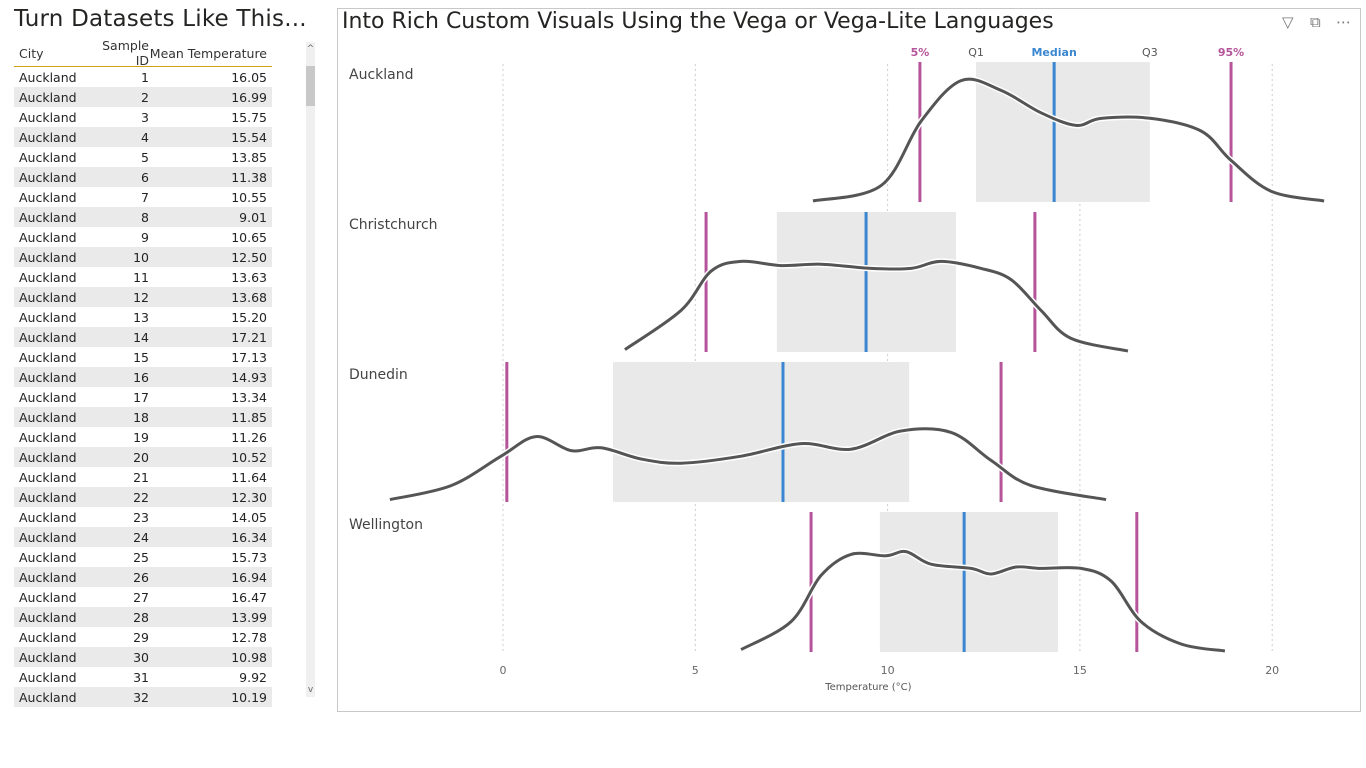 Image resolution: width=1366 pixels, height=768 pixels. Describe the element at coordinates (125, 53) in the screenshot. I see `column-header-sample-id: Sample ID` at that location.